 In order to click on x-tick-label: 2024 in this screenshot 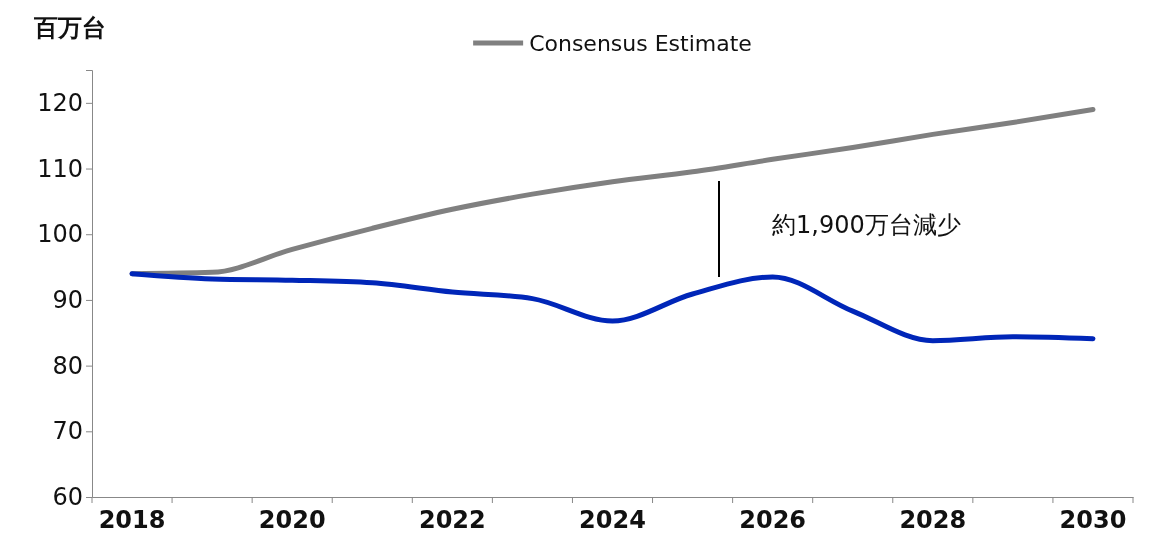, I will do `click(612, 520)`.